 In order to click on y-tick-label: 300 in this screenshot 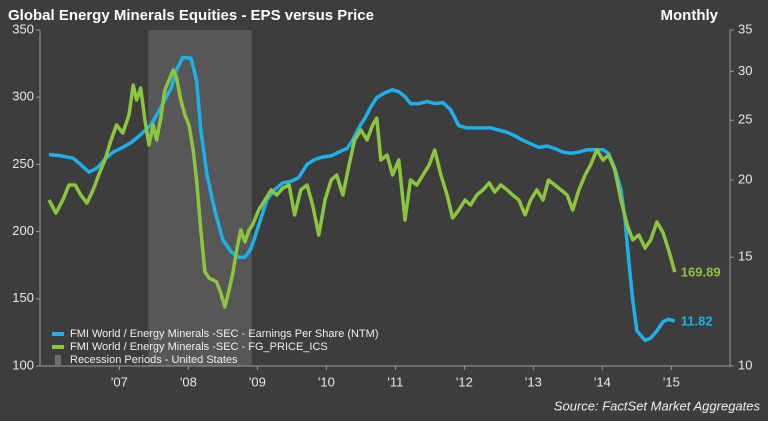, I will do `click(23, 96)`.